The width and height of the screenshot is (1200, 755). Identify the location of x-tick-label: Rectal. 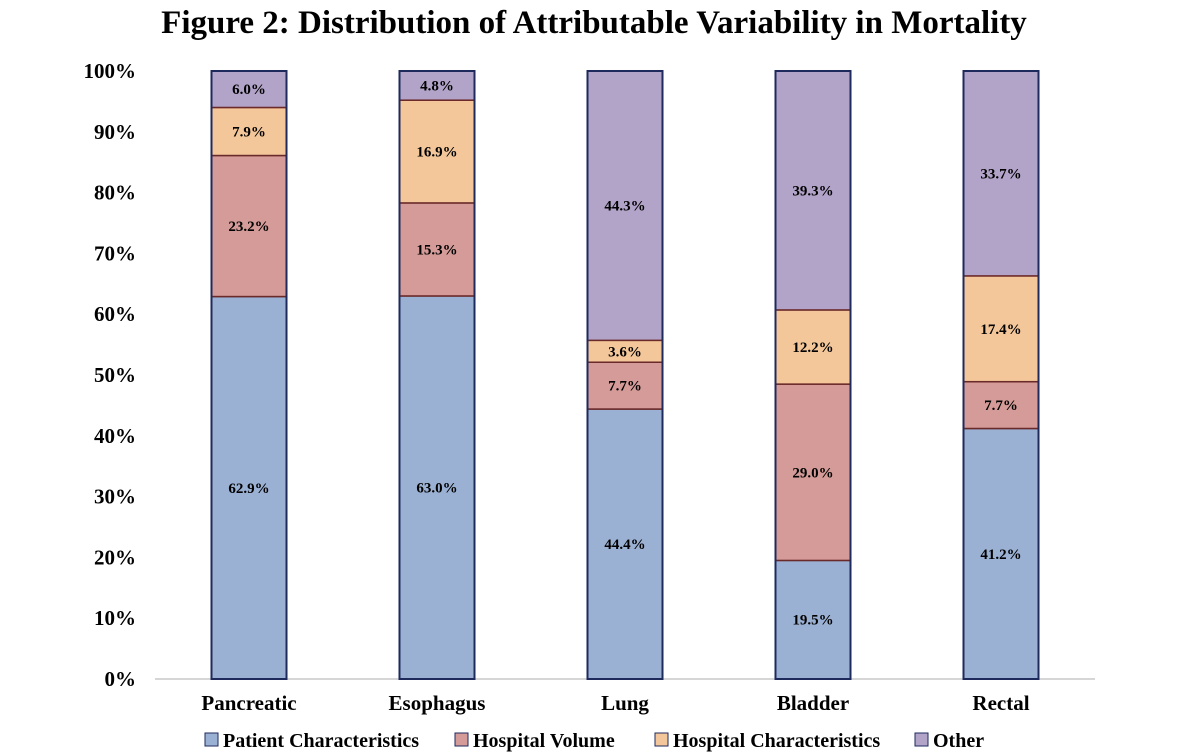
(1000, 703).